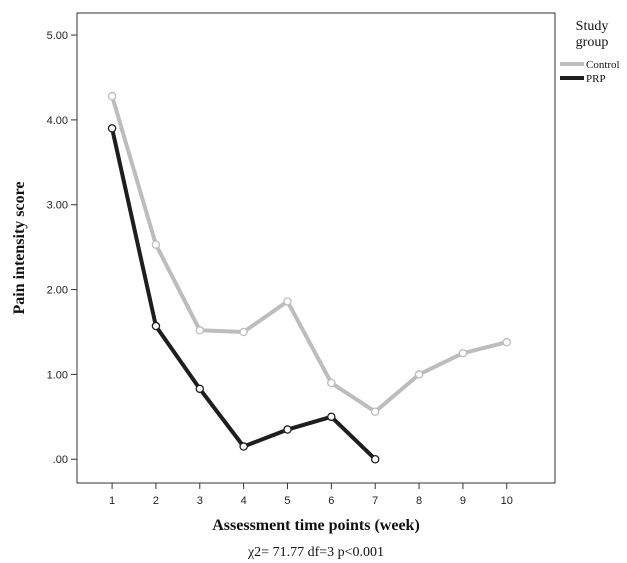 This screenshot has width=627, height=563. Describe the element at coordinates (57, 206) in the screenshot. I see `y-tick-label: 3.00` at that location.